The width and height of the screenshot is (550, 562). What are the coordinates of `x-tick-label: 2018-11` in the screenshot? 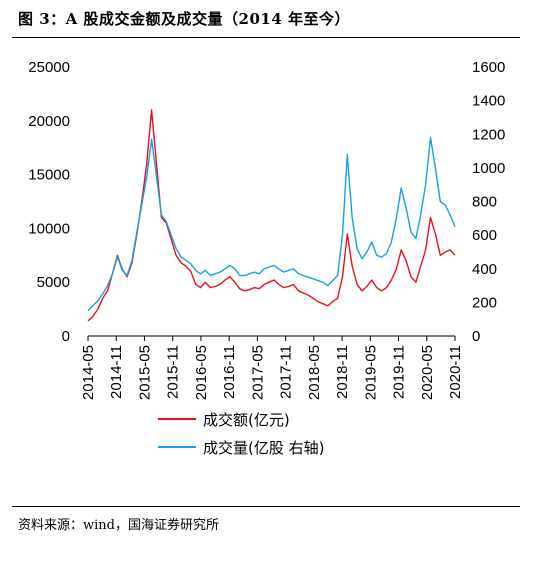 It's located at (342, 372).